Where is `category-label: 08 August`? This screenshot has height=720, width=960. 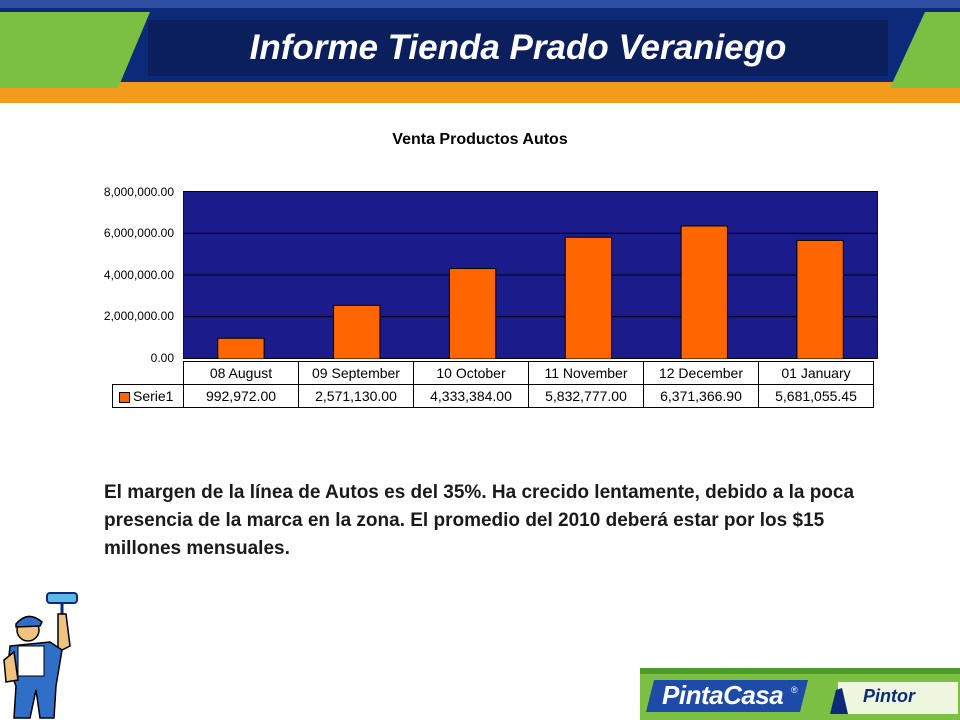
category-label: 08 August is located at coordinates (241, 373).